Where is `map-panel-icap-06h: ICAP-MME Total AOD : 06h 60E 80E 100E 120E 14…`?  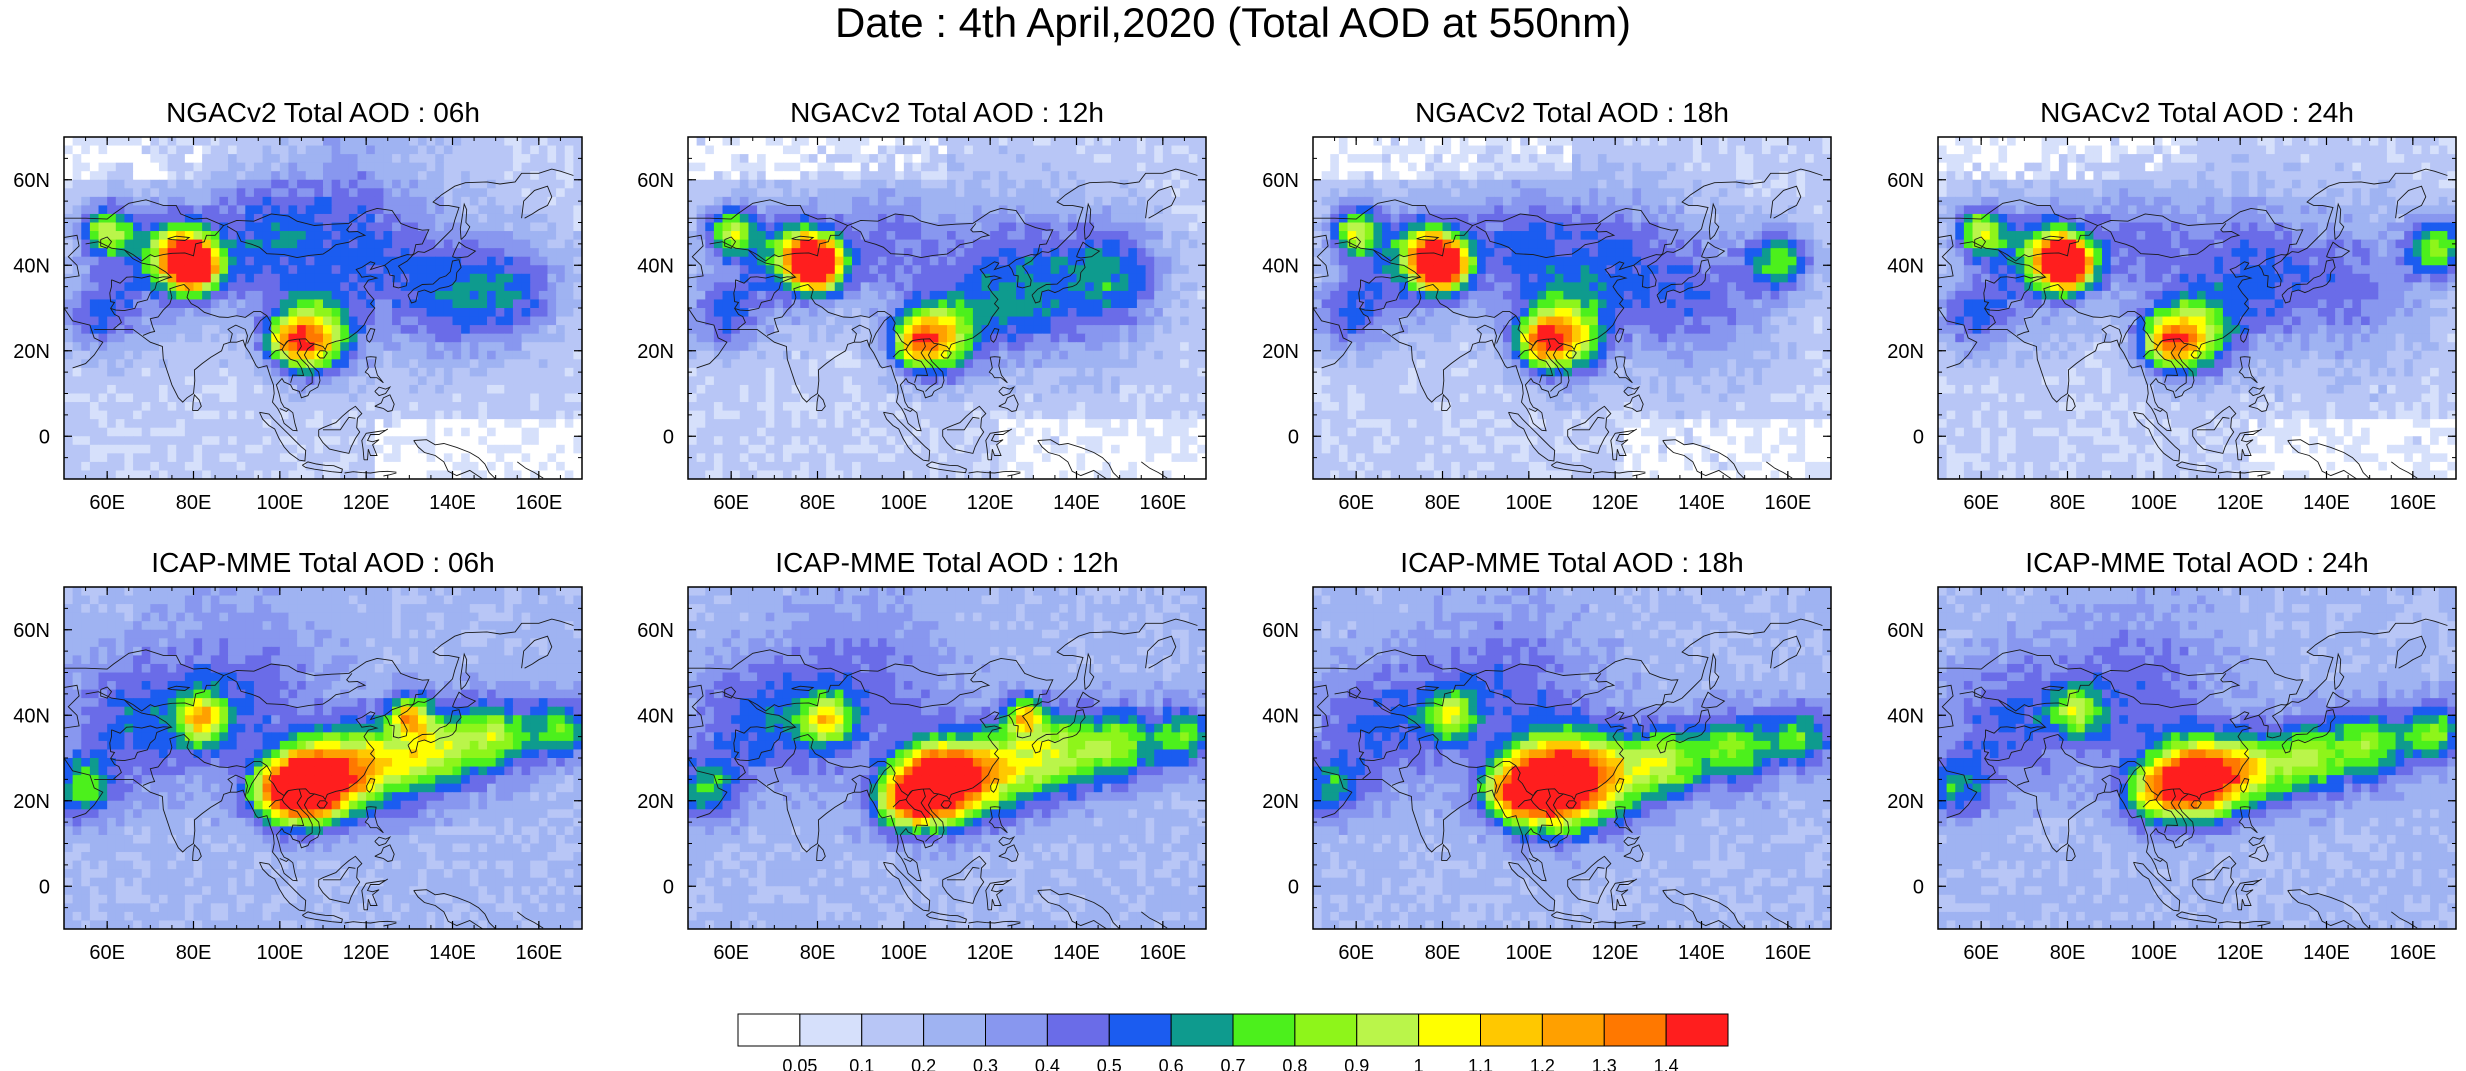
map-panel-icap-06h: ICAP-MME Total AOD : 06h 60E 80E 100E 120E 14… is located at coordinates (298, 755).